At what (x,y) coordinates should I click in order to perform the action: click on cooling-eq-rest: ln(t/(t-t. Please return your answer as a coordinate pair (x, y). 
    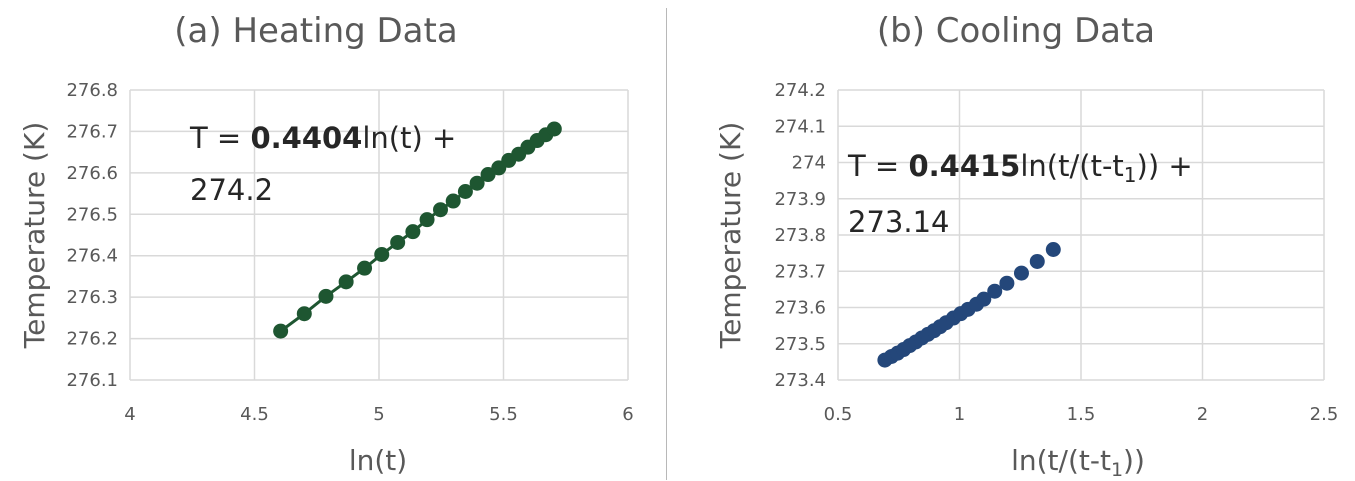
    Looking at the image, I should click on (1071, 166).